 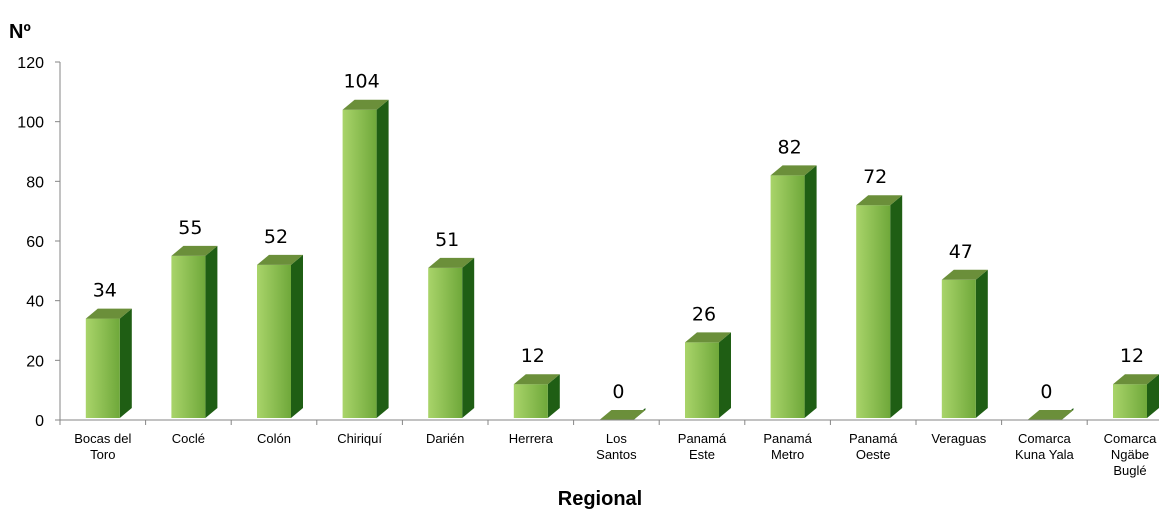 I want to click on data-label: 104, so click(x=361, y=82).